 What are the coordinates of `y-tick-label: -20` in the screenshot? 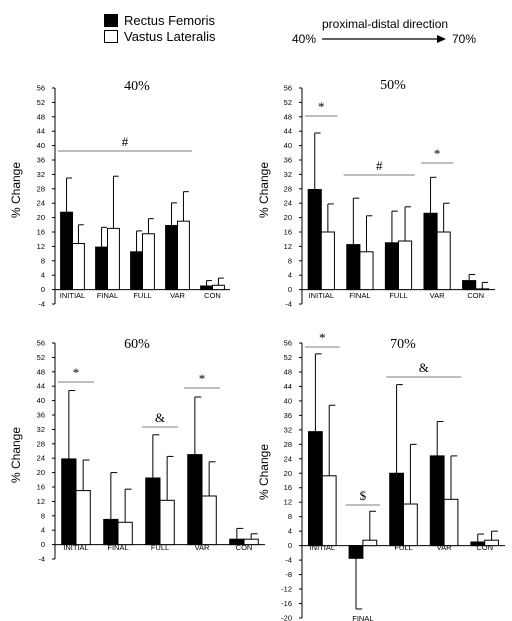 It's located at (286, 617).